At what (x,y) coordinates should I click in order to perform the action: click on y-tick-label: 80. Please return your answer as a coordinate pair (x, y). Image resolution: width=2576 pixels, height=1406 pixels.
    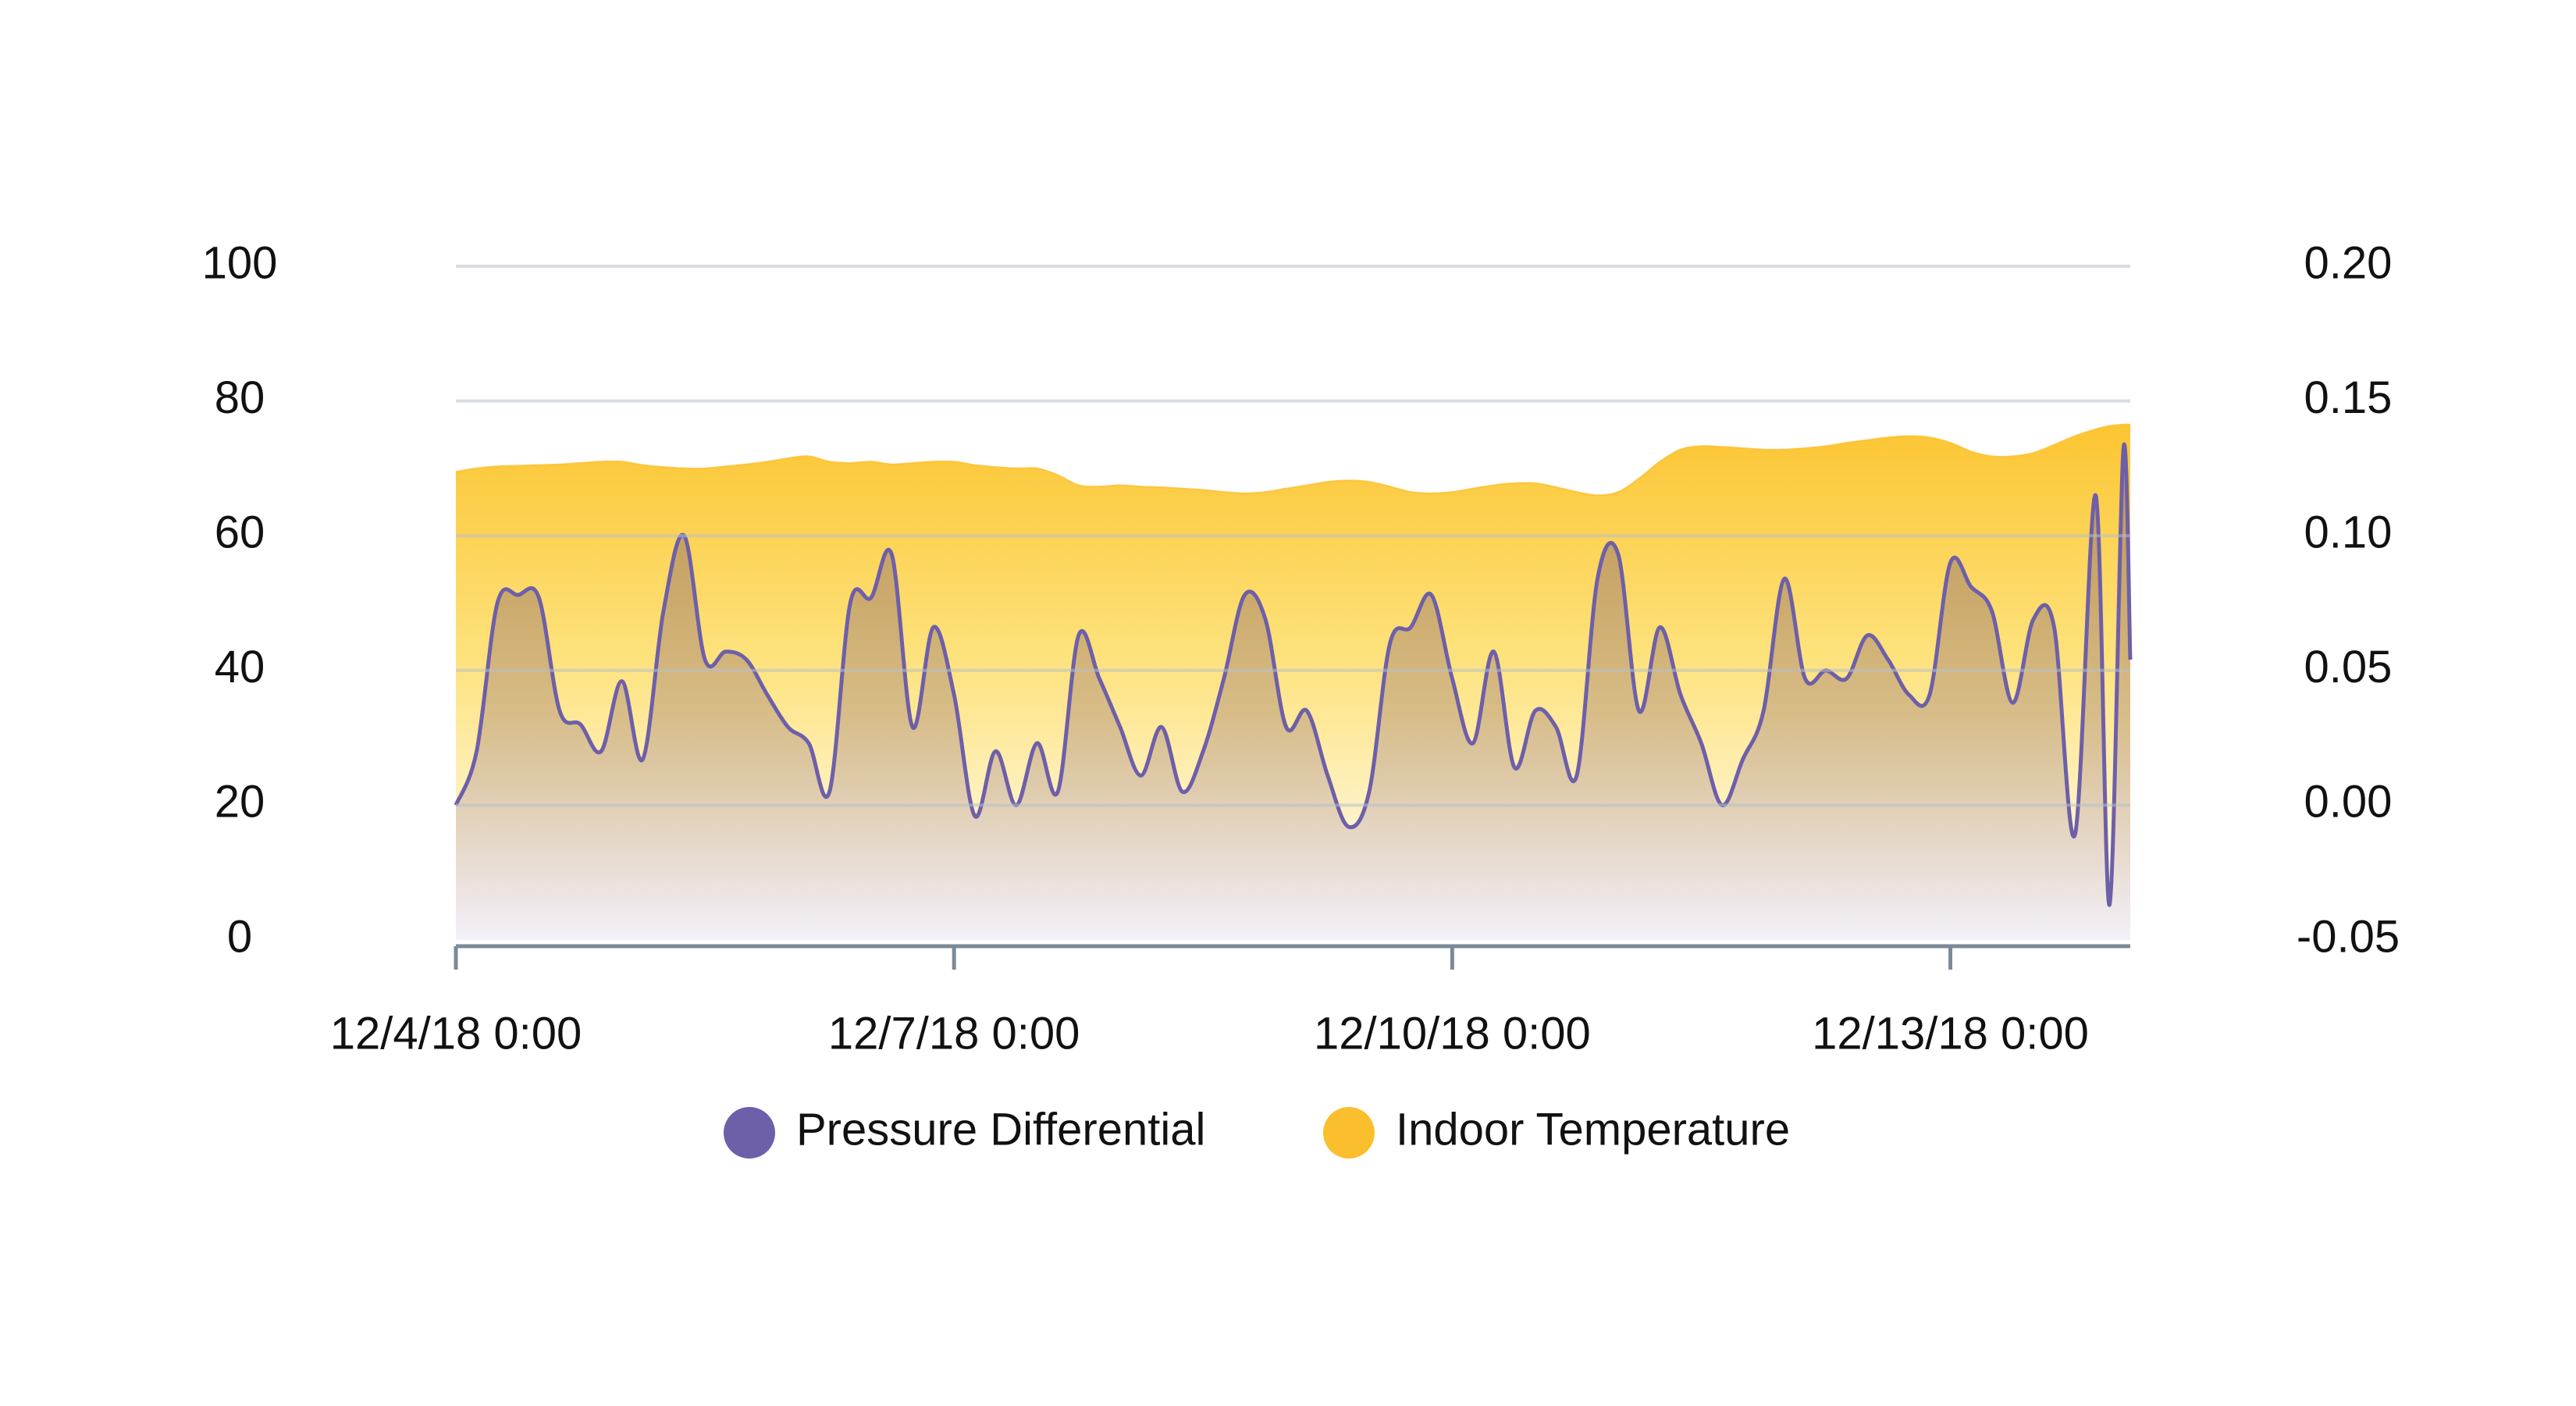
    Looking at the image, I should click on (240, 397).